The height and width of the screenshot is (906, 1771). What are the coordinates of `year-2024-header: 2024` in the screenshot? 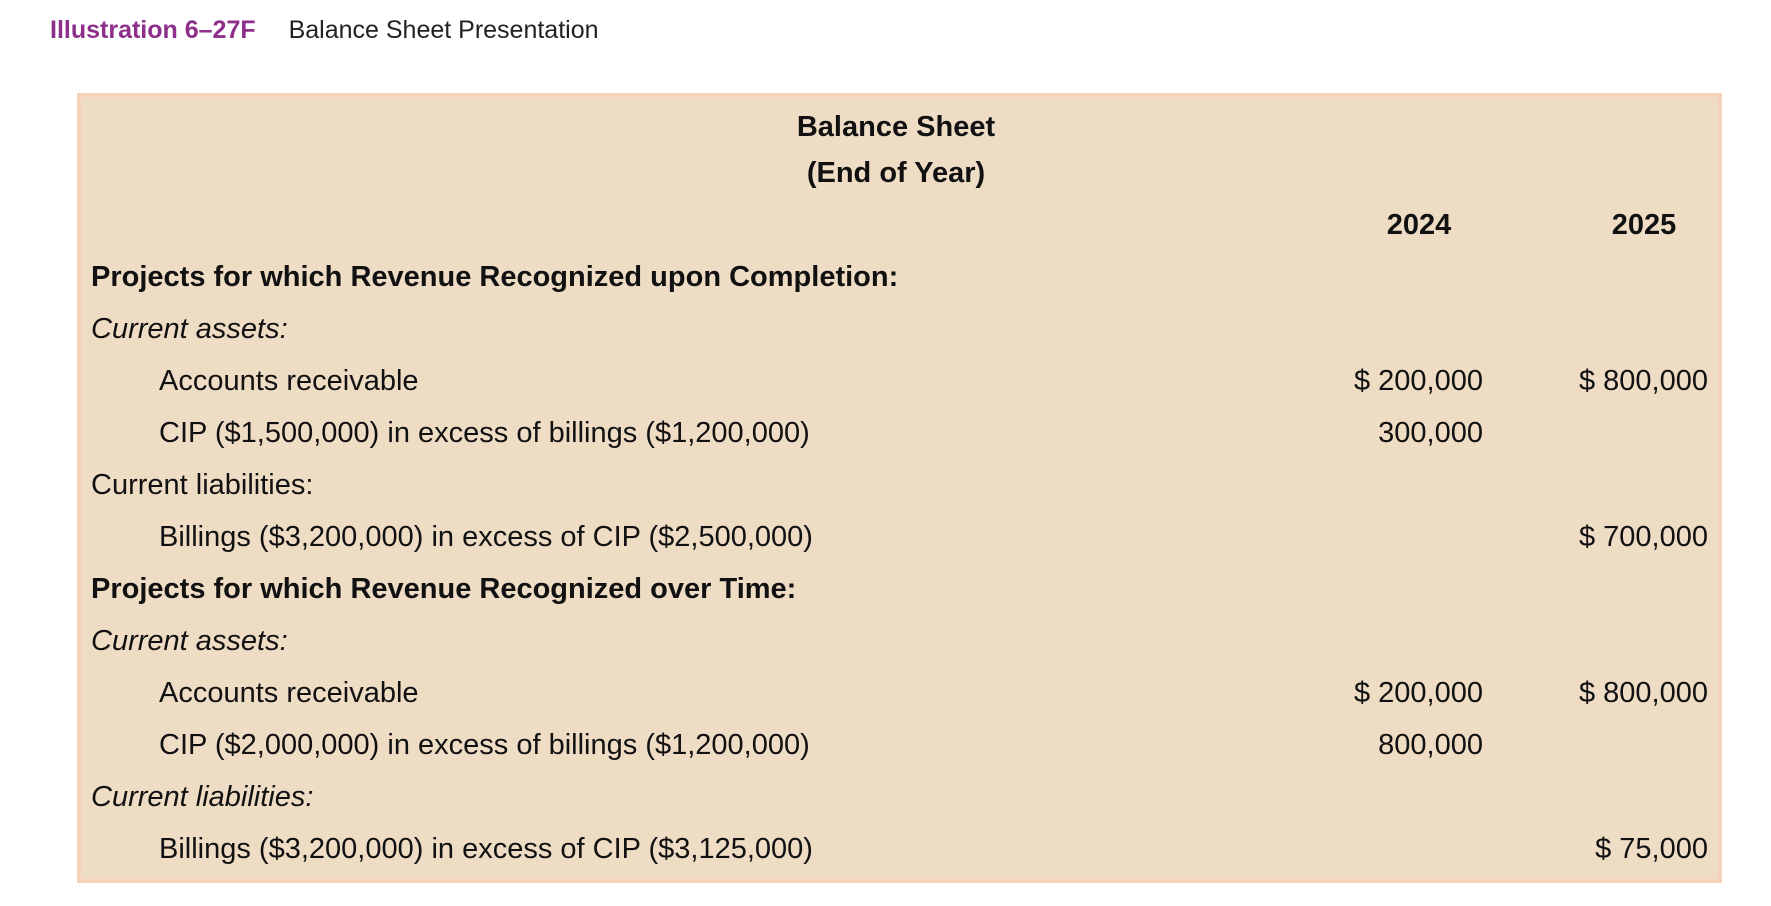 It's located at (1419, 225).